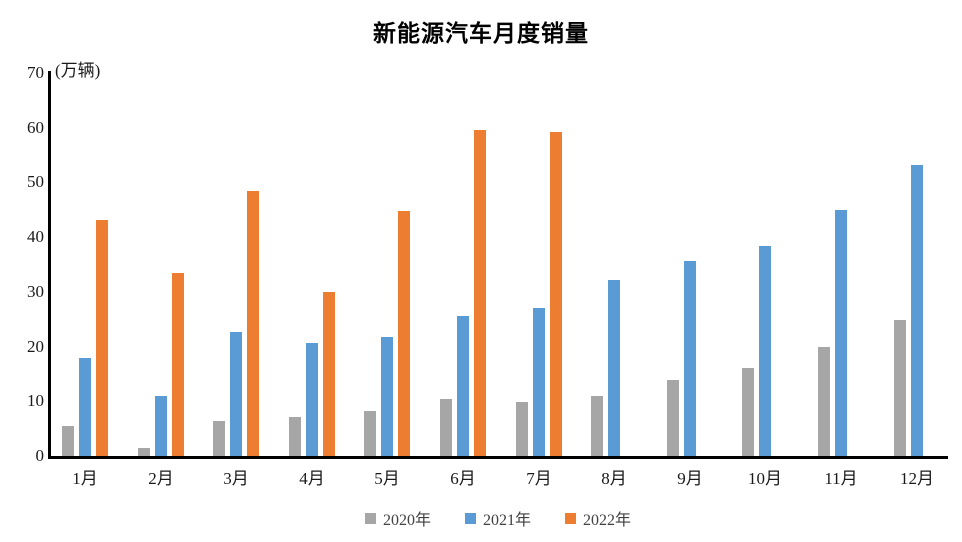 Image resolution: width=962 pixels, height=542 pixels. I want to click on bar-2020年-7月, so click(522, 429).